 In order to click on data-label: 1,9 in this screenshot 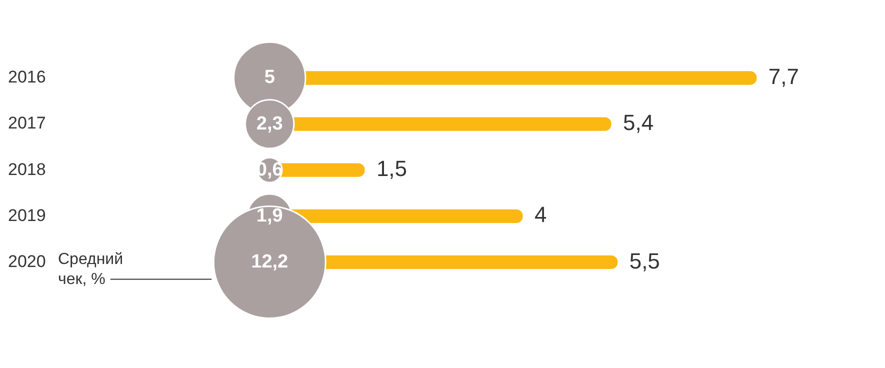, I will do `click(269, 215)`.